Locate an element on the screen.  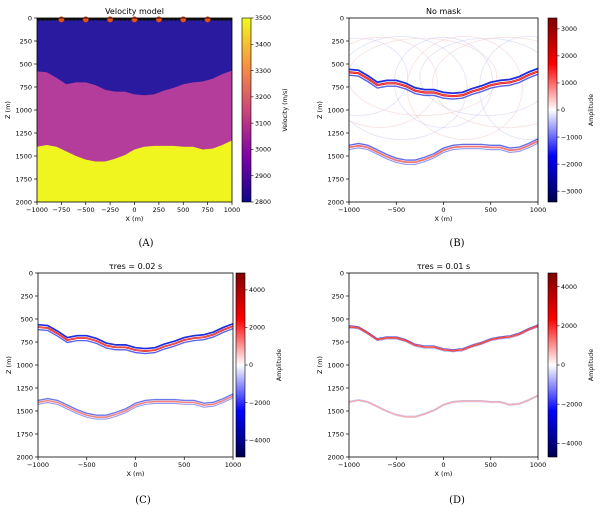
colorbar-tick-label: 3100 is located at coordinates (263, 123).